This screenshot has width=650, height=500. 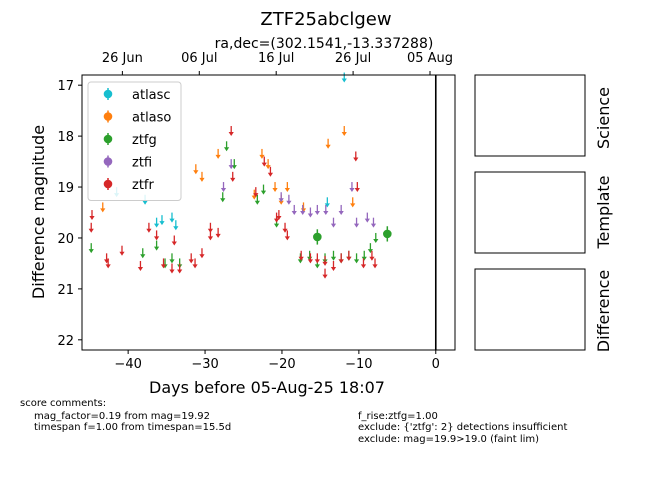 I want to click on score-comment-left-2: timespan f=1.00 from timespan=15.5d, so click(x=133, y=427).